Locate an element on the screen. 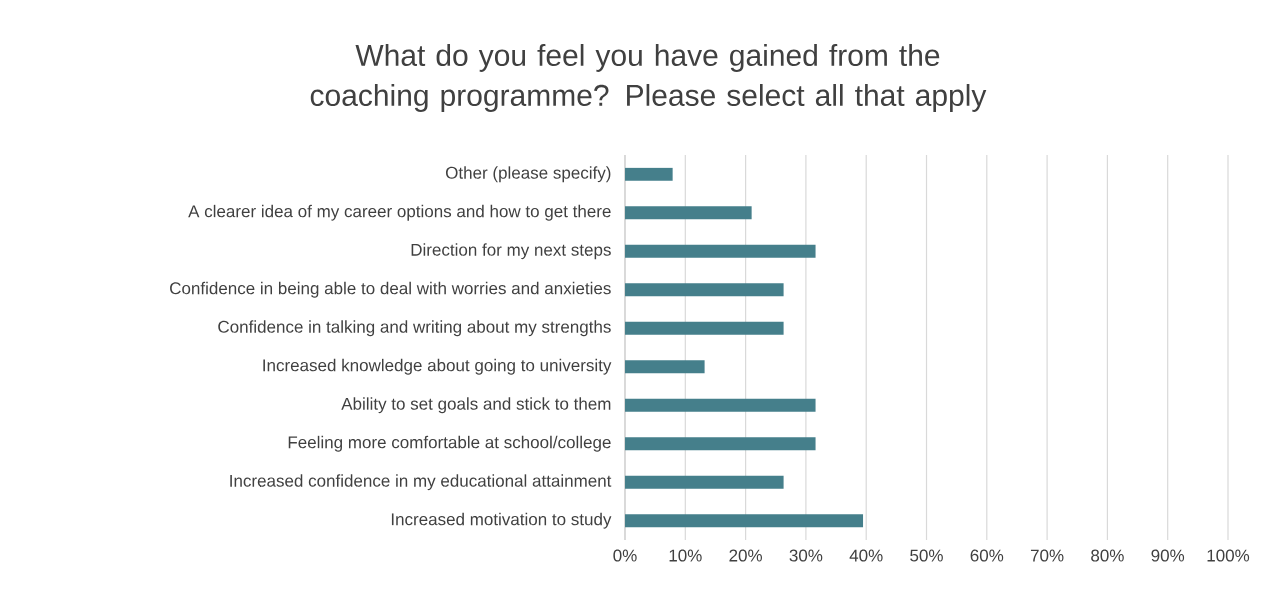  y-tick-label: Increased motivation to study is located at coordinates (501, 520).